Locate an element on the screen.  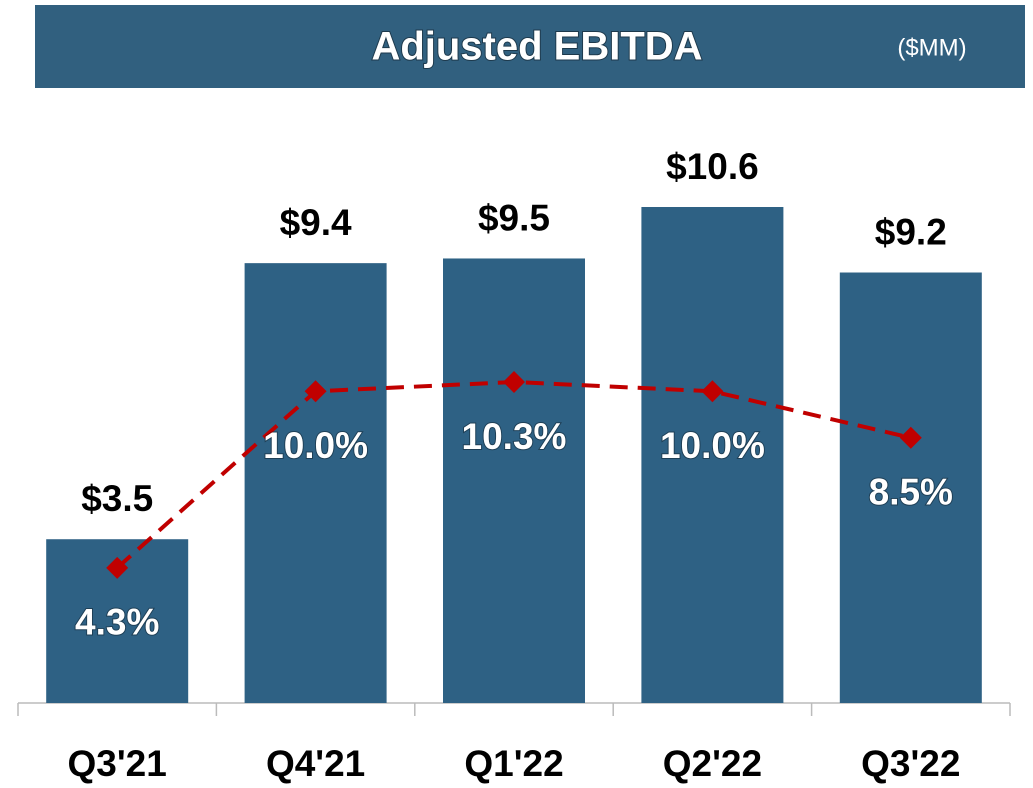
x-tick-label: Q3'22 is located at coordinates (910, 763).